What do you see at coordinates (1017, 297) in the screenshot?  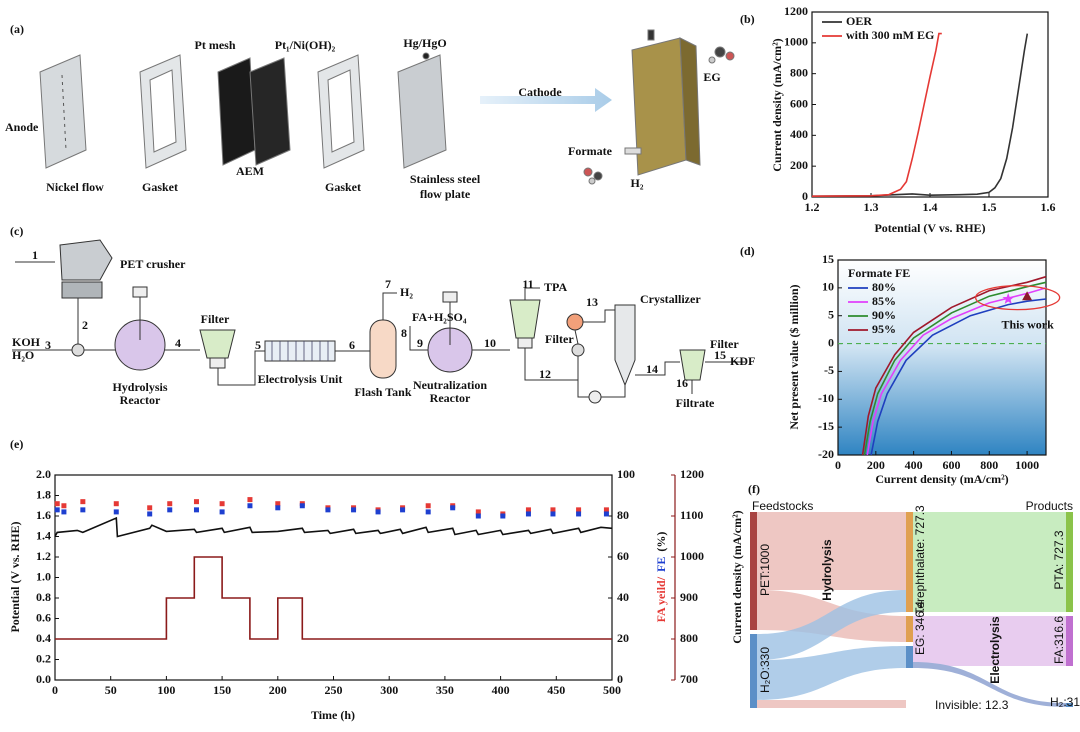 I see `annotation-ellipse` at bounding box center [1017, 297].